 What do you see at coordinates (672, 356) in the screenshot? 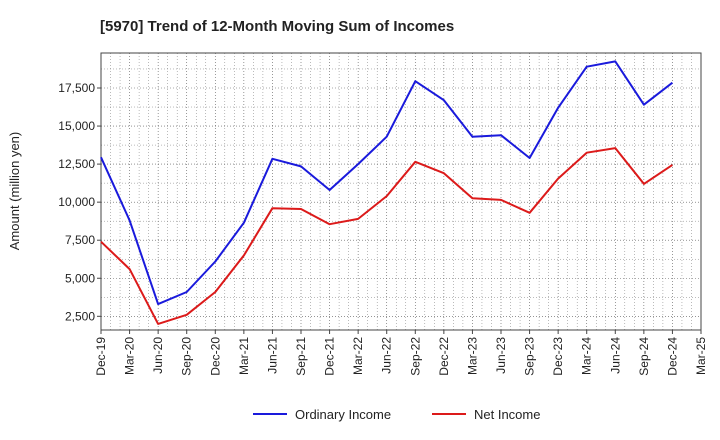
I see `x-tick-label: Dec-24` at bounding box center [672, 356].